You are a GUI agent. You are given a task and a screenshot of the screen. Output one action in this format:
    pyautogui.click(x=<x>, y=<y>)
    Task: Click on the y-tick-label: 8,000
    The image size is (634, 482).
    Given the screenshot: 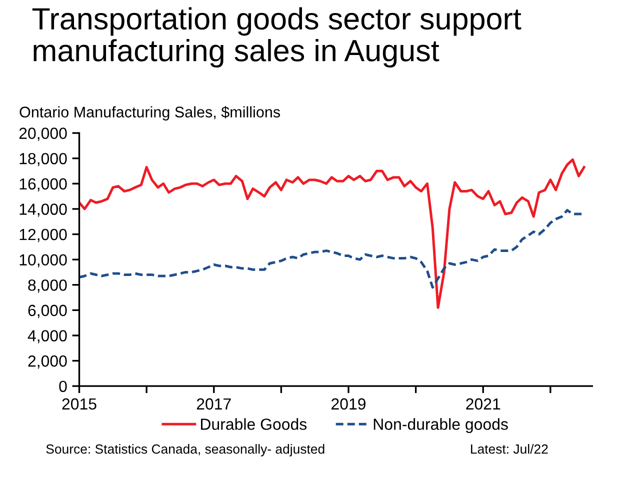 What is the action you would take?
    pyautogui.click(x=47, y=286)
    